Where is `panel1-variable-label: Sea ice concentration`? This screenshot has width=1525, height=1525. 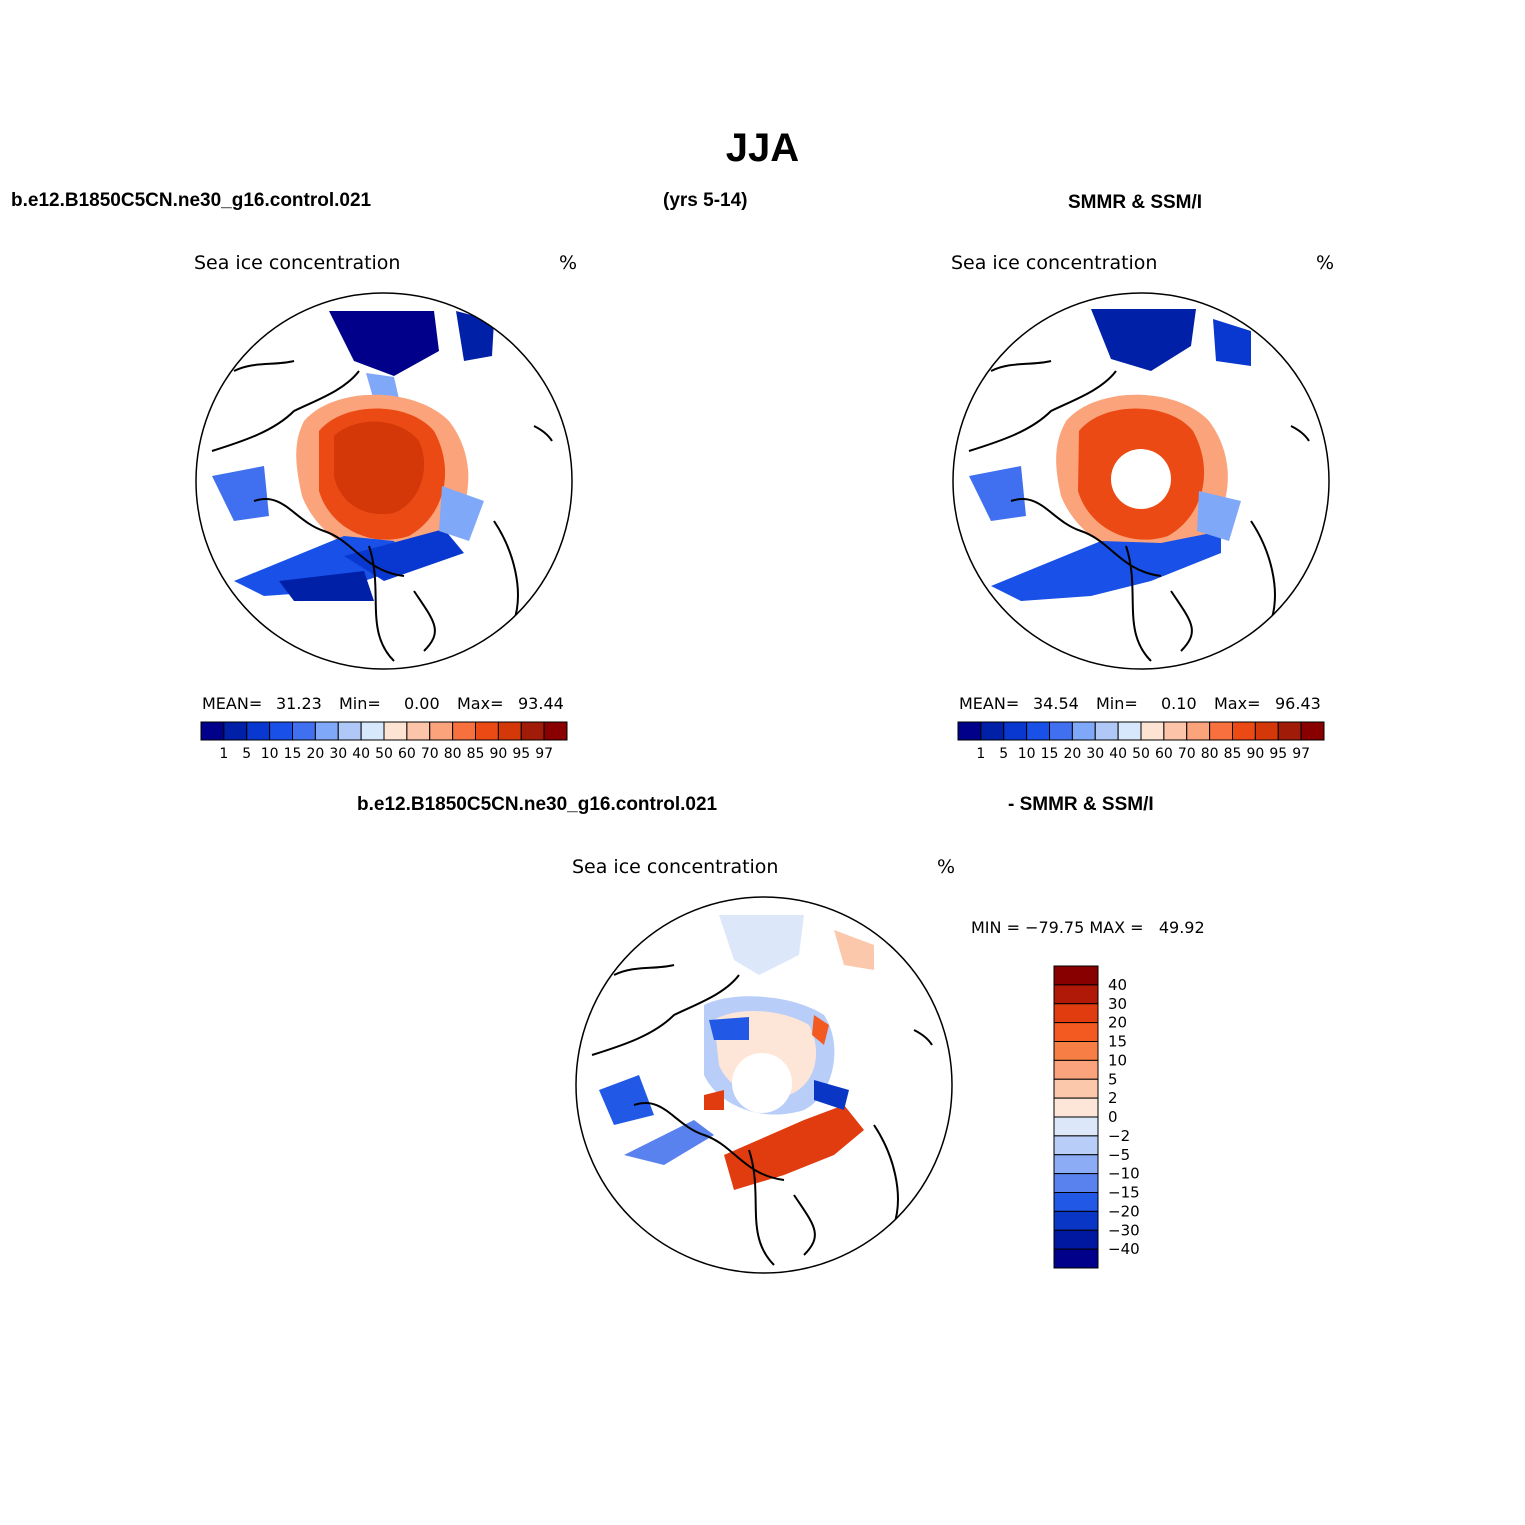 panel1-variable-label: Sea ice concentration is located at coordinates (297, 263).